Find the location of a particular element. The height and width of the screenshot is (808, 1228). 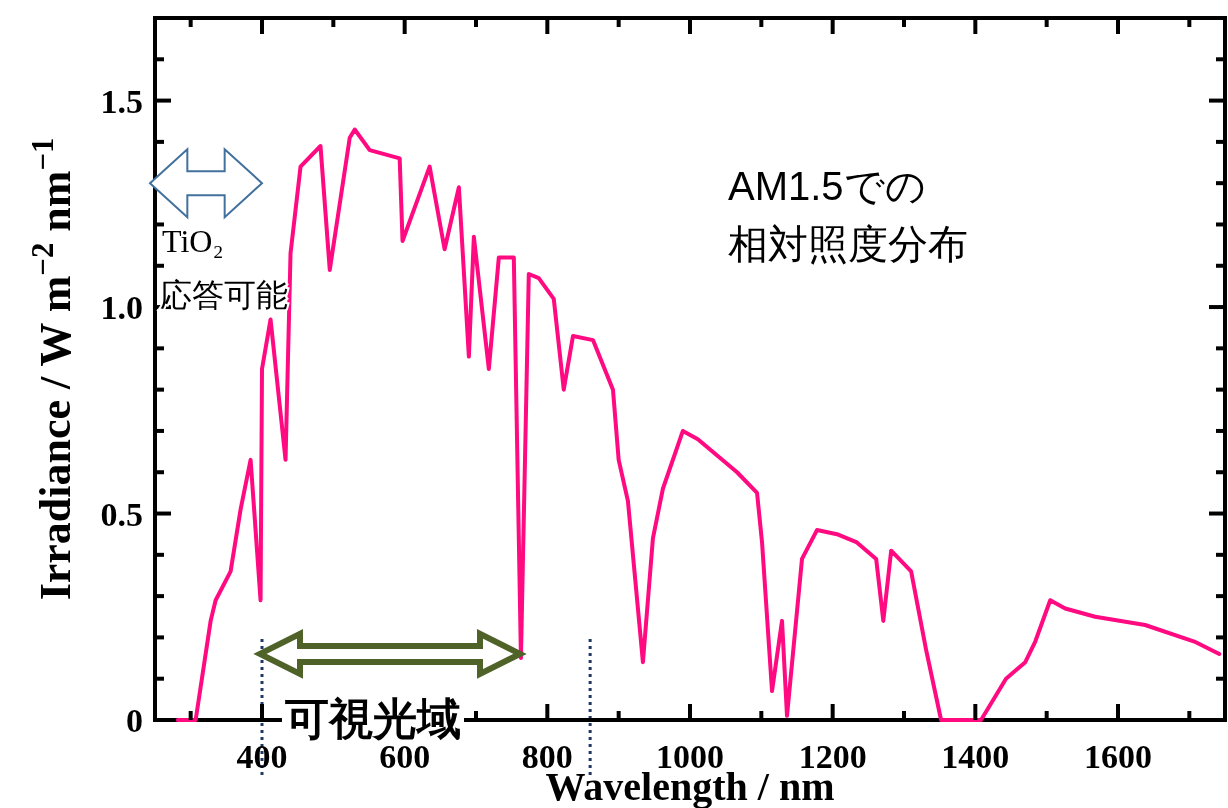

x-tick-label: 400 is located at coordinates (262, 756).